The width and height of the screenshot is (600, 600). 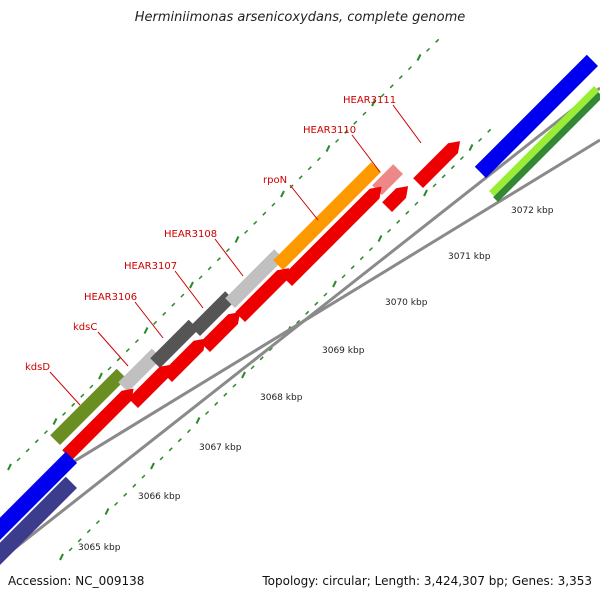 What do you see at coordinates (190, 234) in the screenshot?
I see `gene-label-HEAR3108: HEAR3108` at bounding box center [190, 234].